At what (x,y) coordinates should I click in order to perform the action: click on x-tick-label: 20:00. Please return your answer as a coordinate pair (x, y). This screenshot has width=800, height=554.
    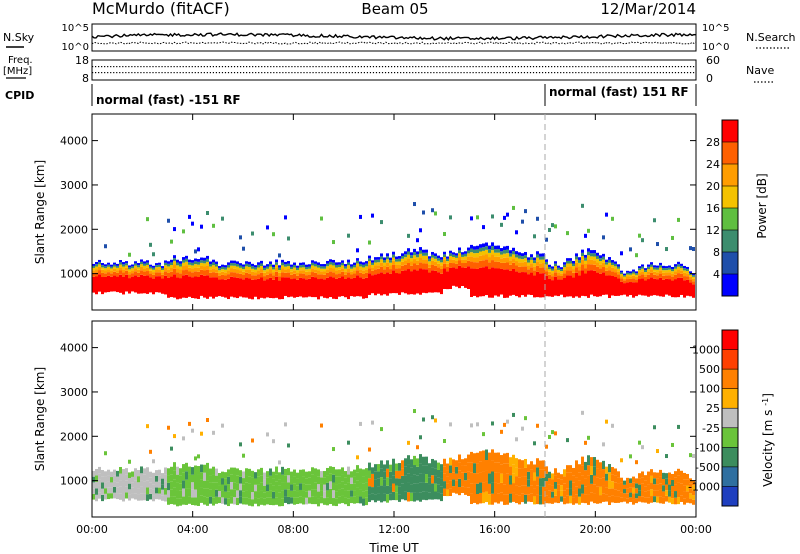
    Looking at the image, I should click on (595, 529).